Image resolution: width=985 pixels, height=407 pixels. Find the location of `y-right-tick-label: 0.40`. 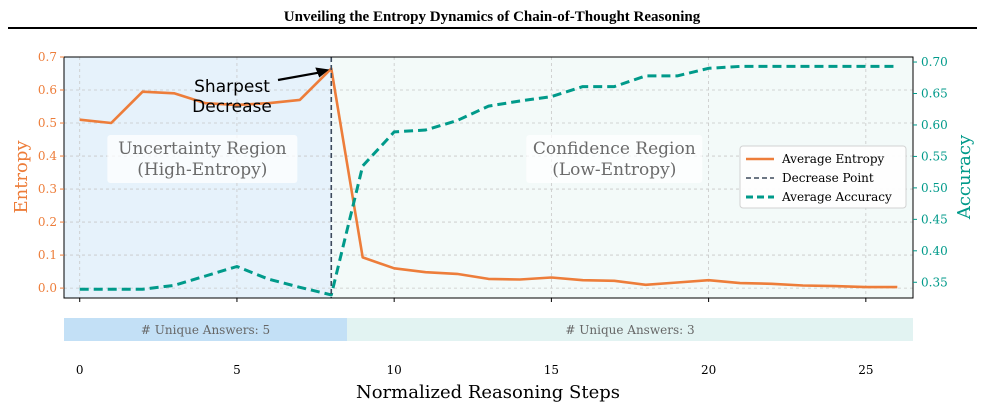

y-right-tick-label: 0.40 is located at coordinates (934, 251).